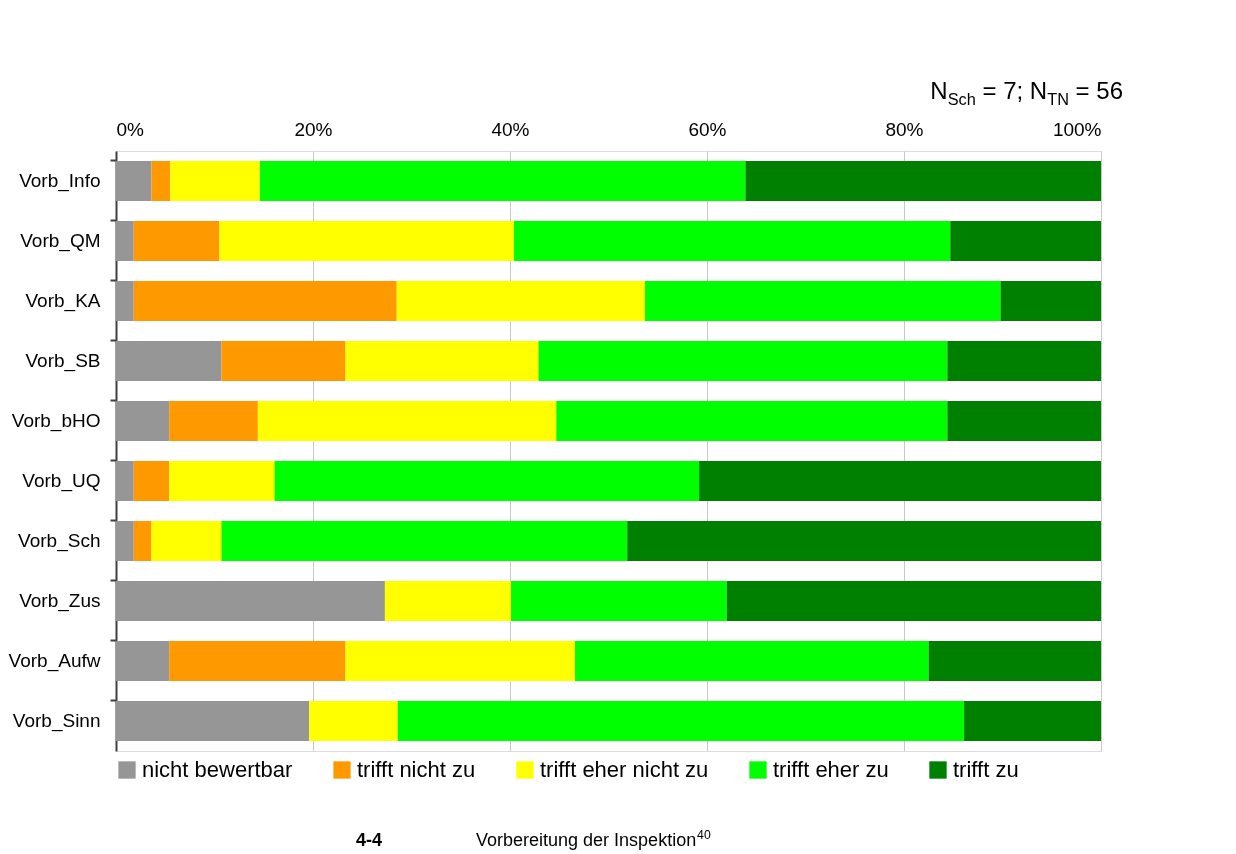  I want to click on y-tick-label: Vorb_Info, so click(60, 181).